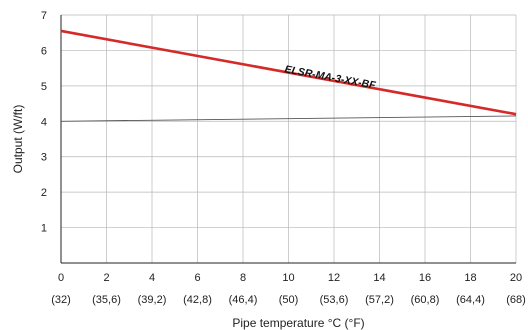 Image resolution: width=528 pixels, height=330 pixels. What do you see at coordinates (197, 300) in the screenshot?
I see `x-tick-label-f: (42,8)` at bounding box center [197, 300].